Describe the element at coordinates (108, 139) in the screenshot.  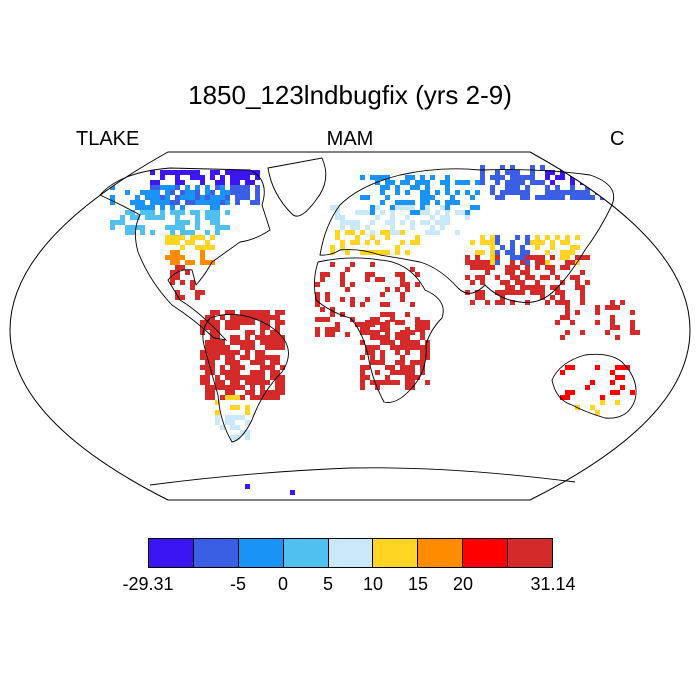
I see `variable-label: TLAKE` at that location.